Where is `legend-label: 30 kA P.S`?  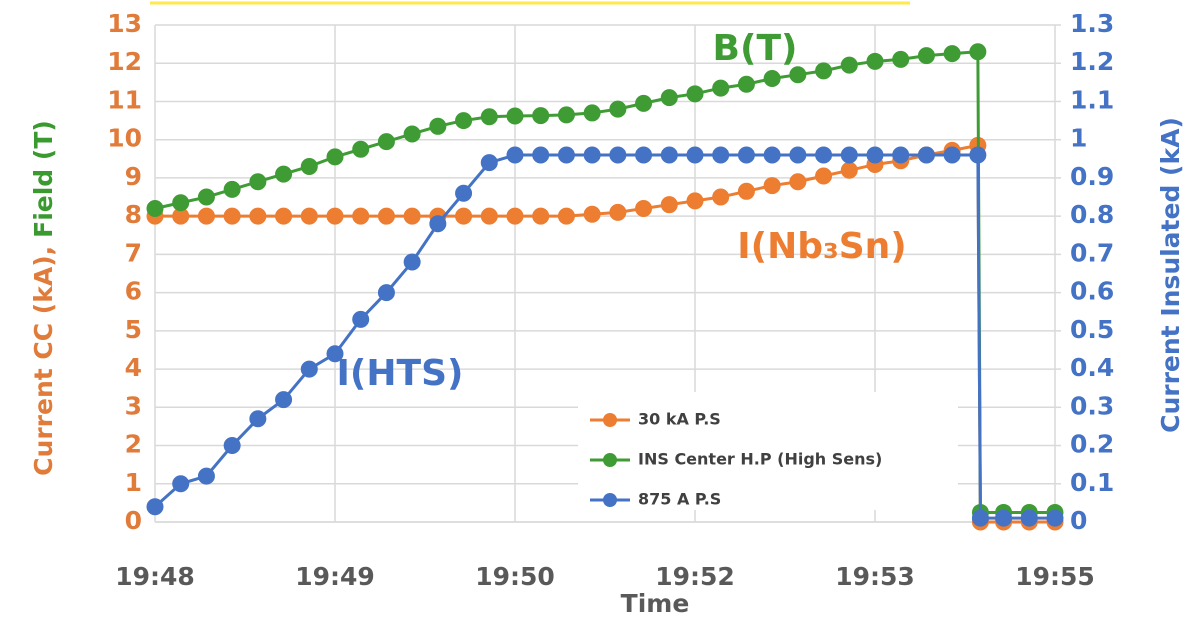 legend-label: 30 kA P.S is located at coordinates (679, 419).